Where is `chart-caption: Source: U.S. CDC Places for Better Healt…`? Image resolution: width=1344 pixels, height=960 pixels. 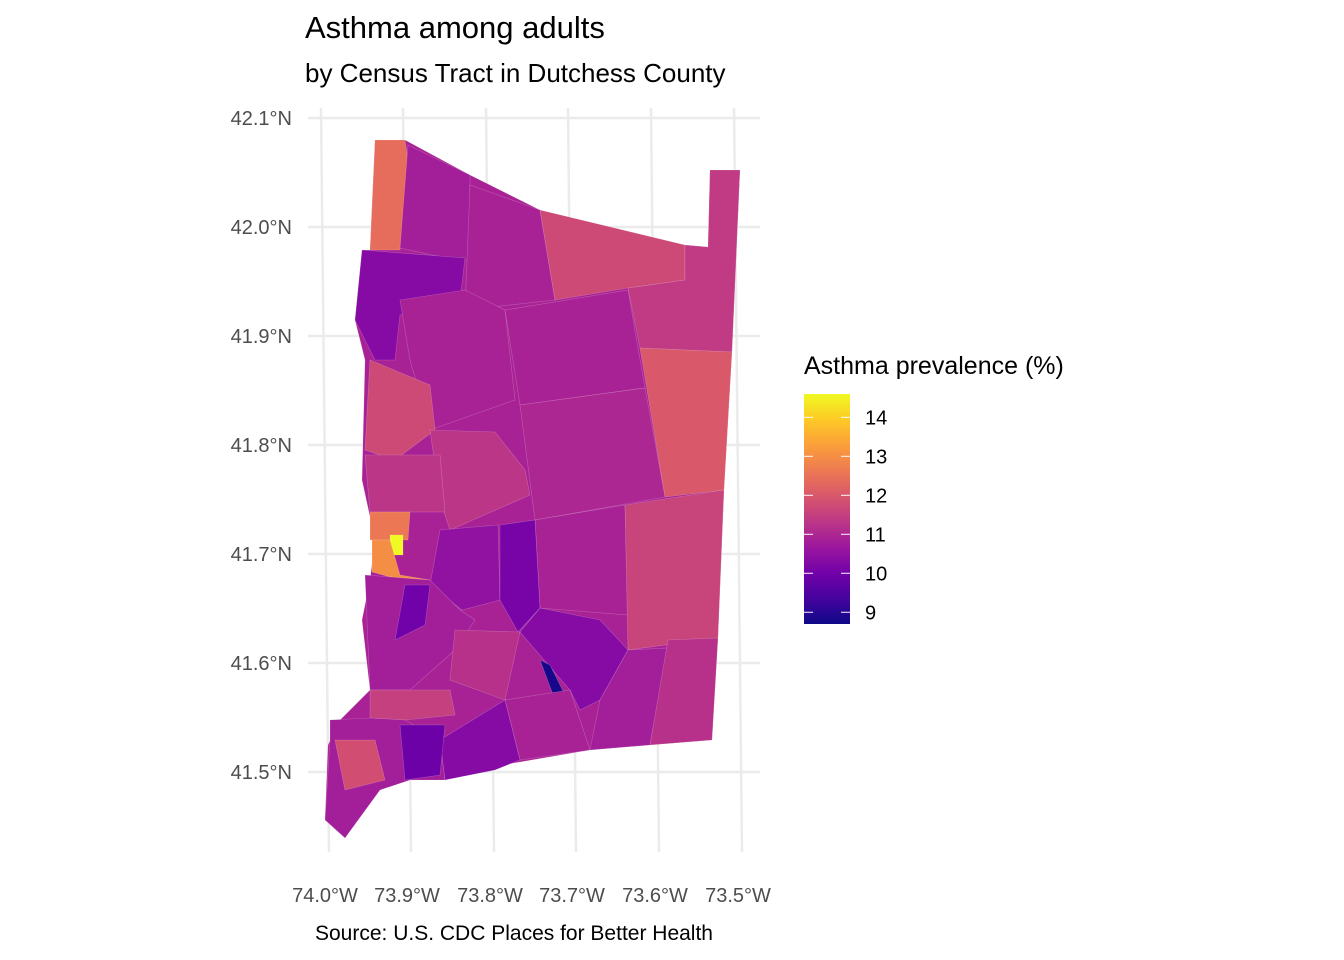
chart-caption: Source: U.S. CDC Places for Better Healt… is located at coordinates (514, 933).